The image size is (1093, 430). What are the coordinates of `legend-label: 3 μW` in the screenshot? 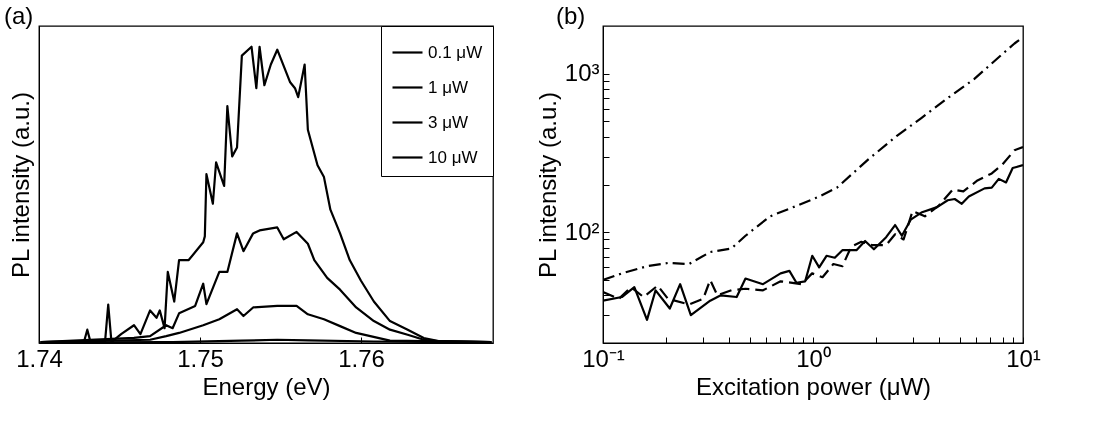 It's located at (448, 122).